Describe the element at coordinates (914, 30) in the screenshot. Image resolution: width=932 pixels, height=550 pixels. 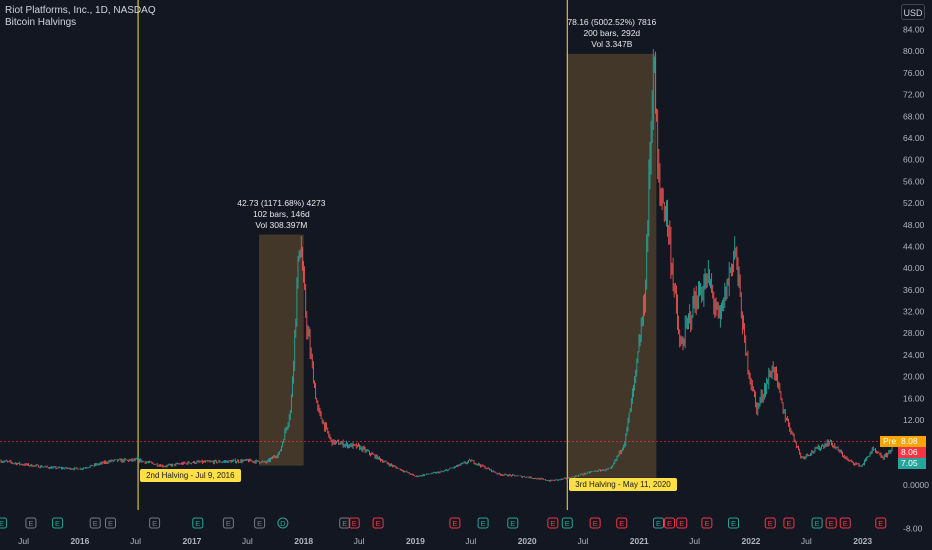
I see `y-tick-label: 84.00` at that location.